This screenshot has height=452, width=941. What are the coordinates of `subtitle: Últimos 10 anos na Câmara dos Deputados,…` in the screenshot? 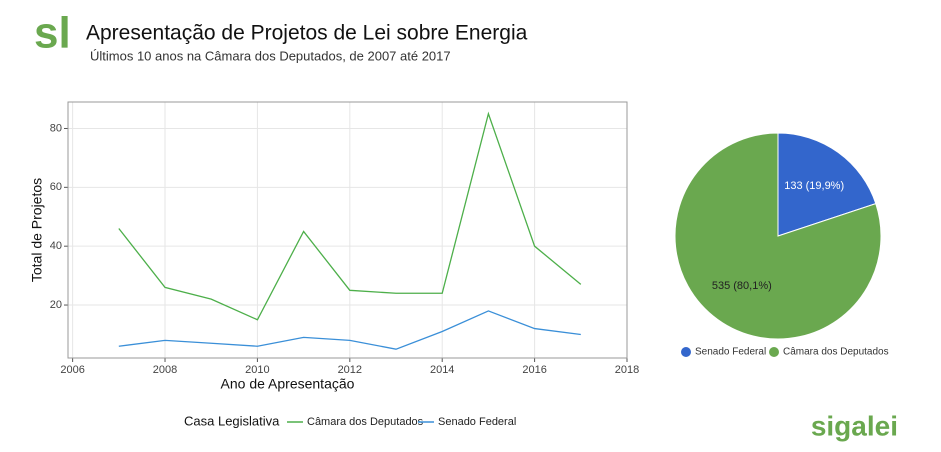 It's located at (270, 55).